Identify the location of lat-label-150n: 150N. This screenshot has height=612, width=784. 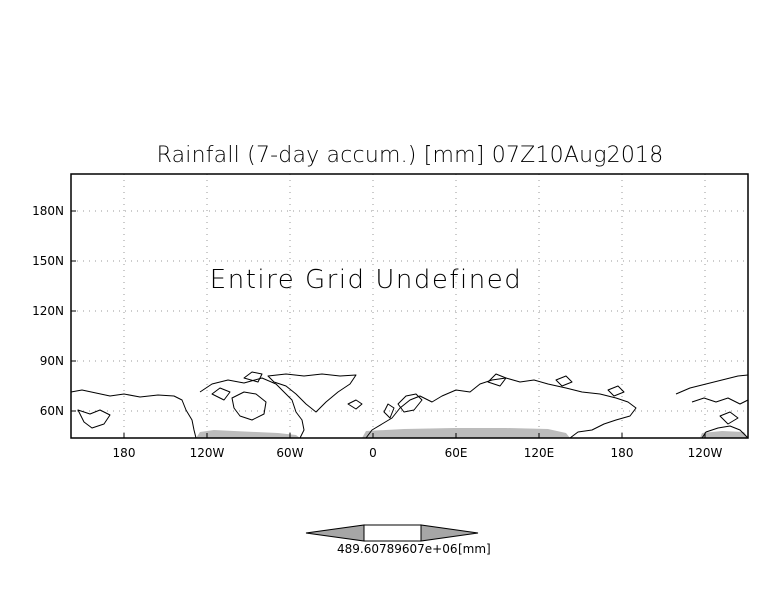
(48, 261).